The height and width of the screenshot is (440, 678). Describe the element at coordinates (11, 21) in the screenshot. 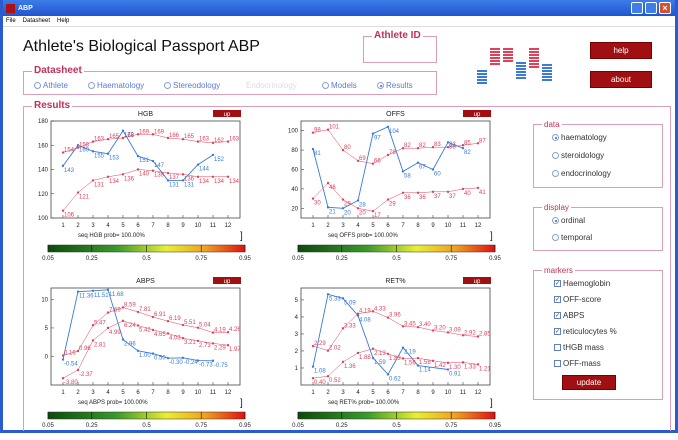

I see `menu-file: File` at that location.